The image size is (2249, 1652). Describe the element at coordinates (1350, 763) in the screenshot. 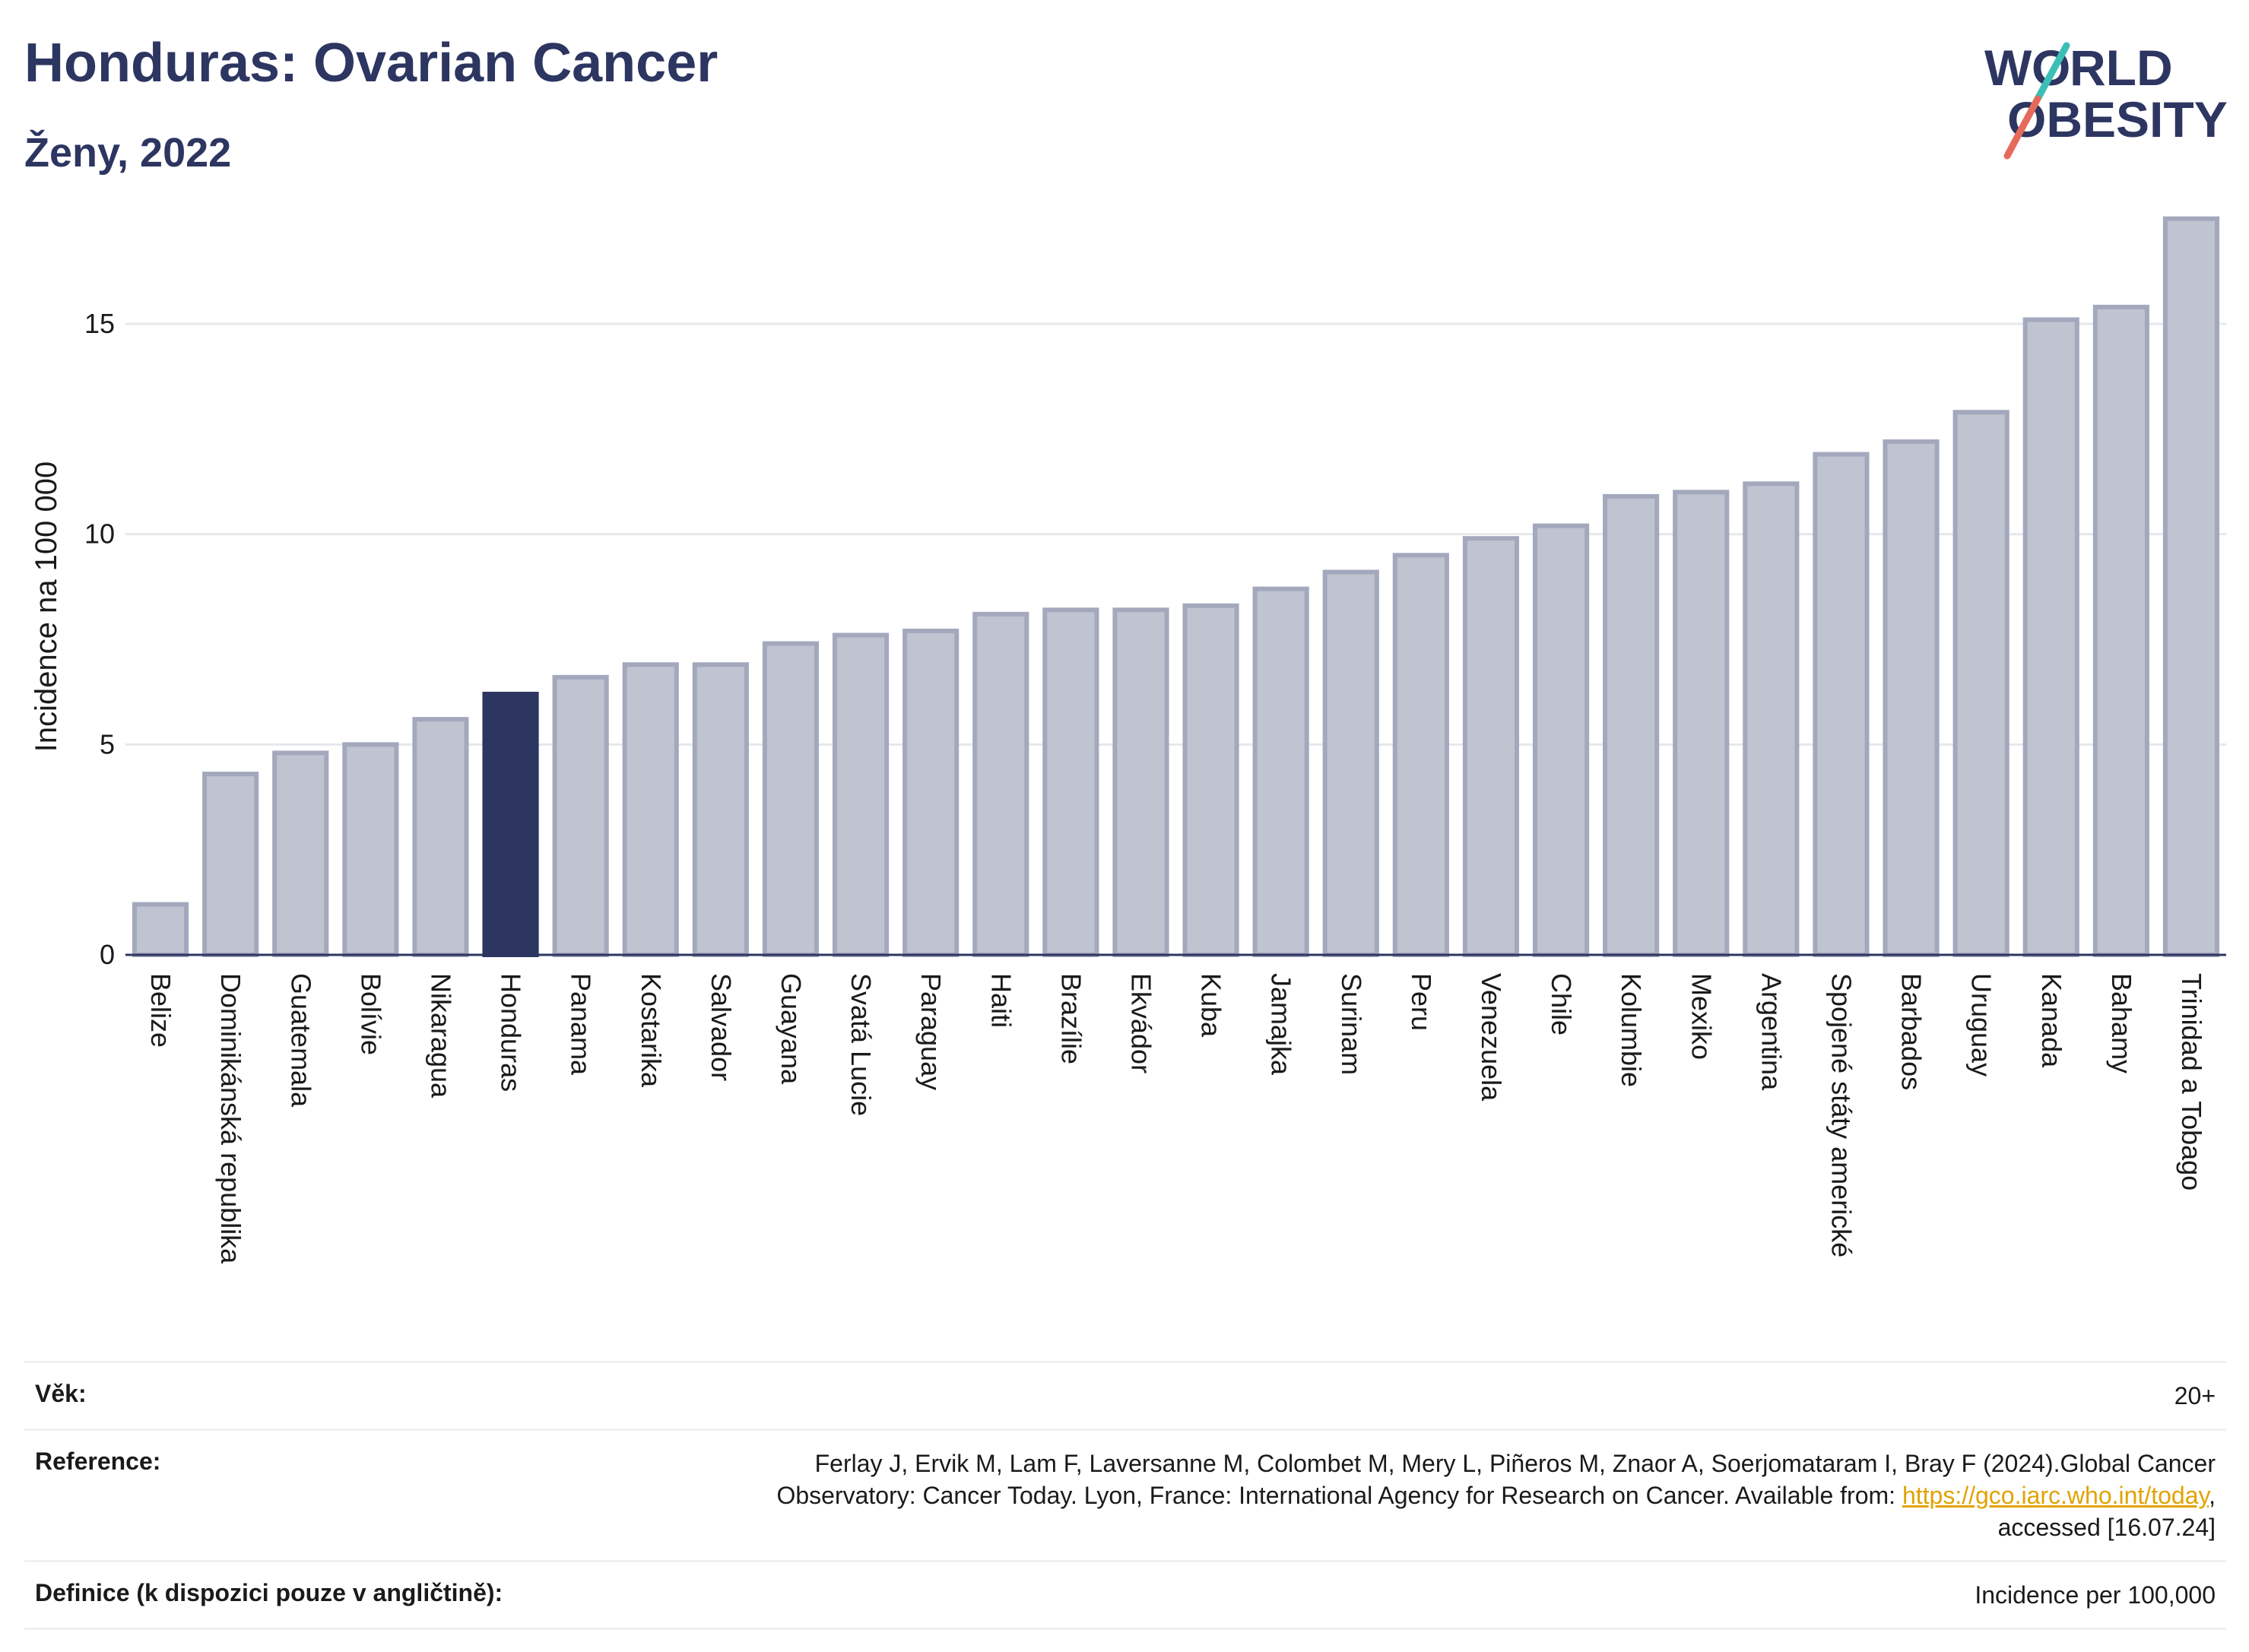

I see `bar-surinam` at that location.